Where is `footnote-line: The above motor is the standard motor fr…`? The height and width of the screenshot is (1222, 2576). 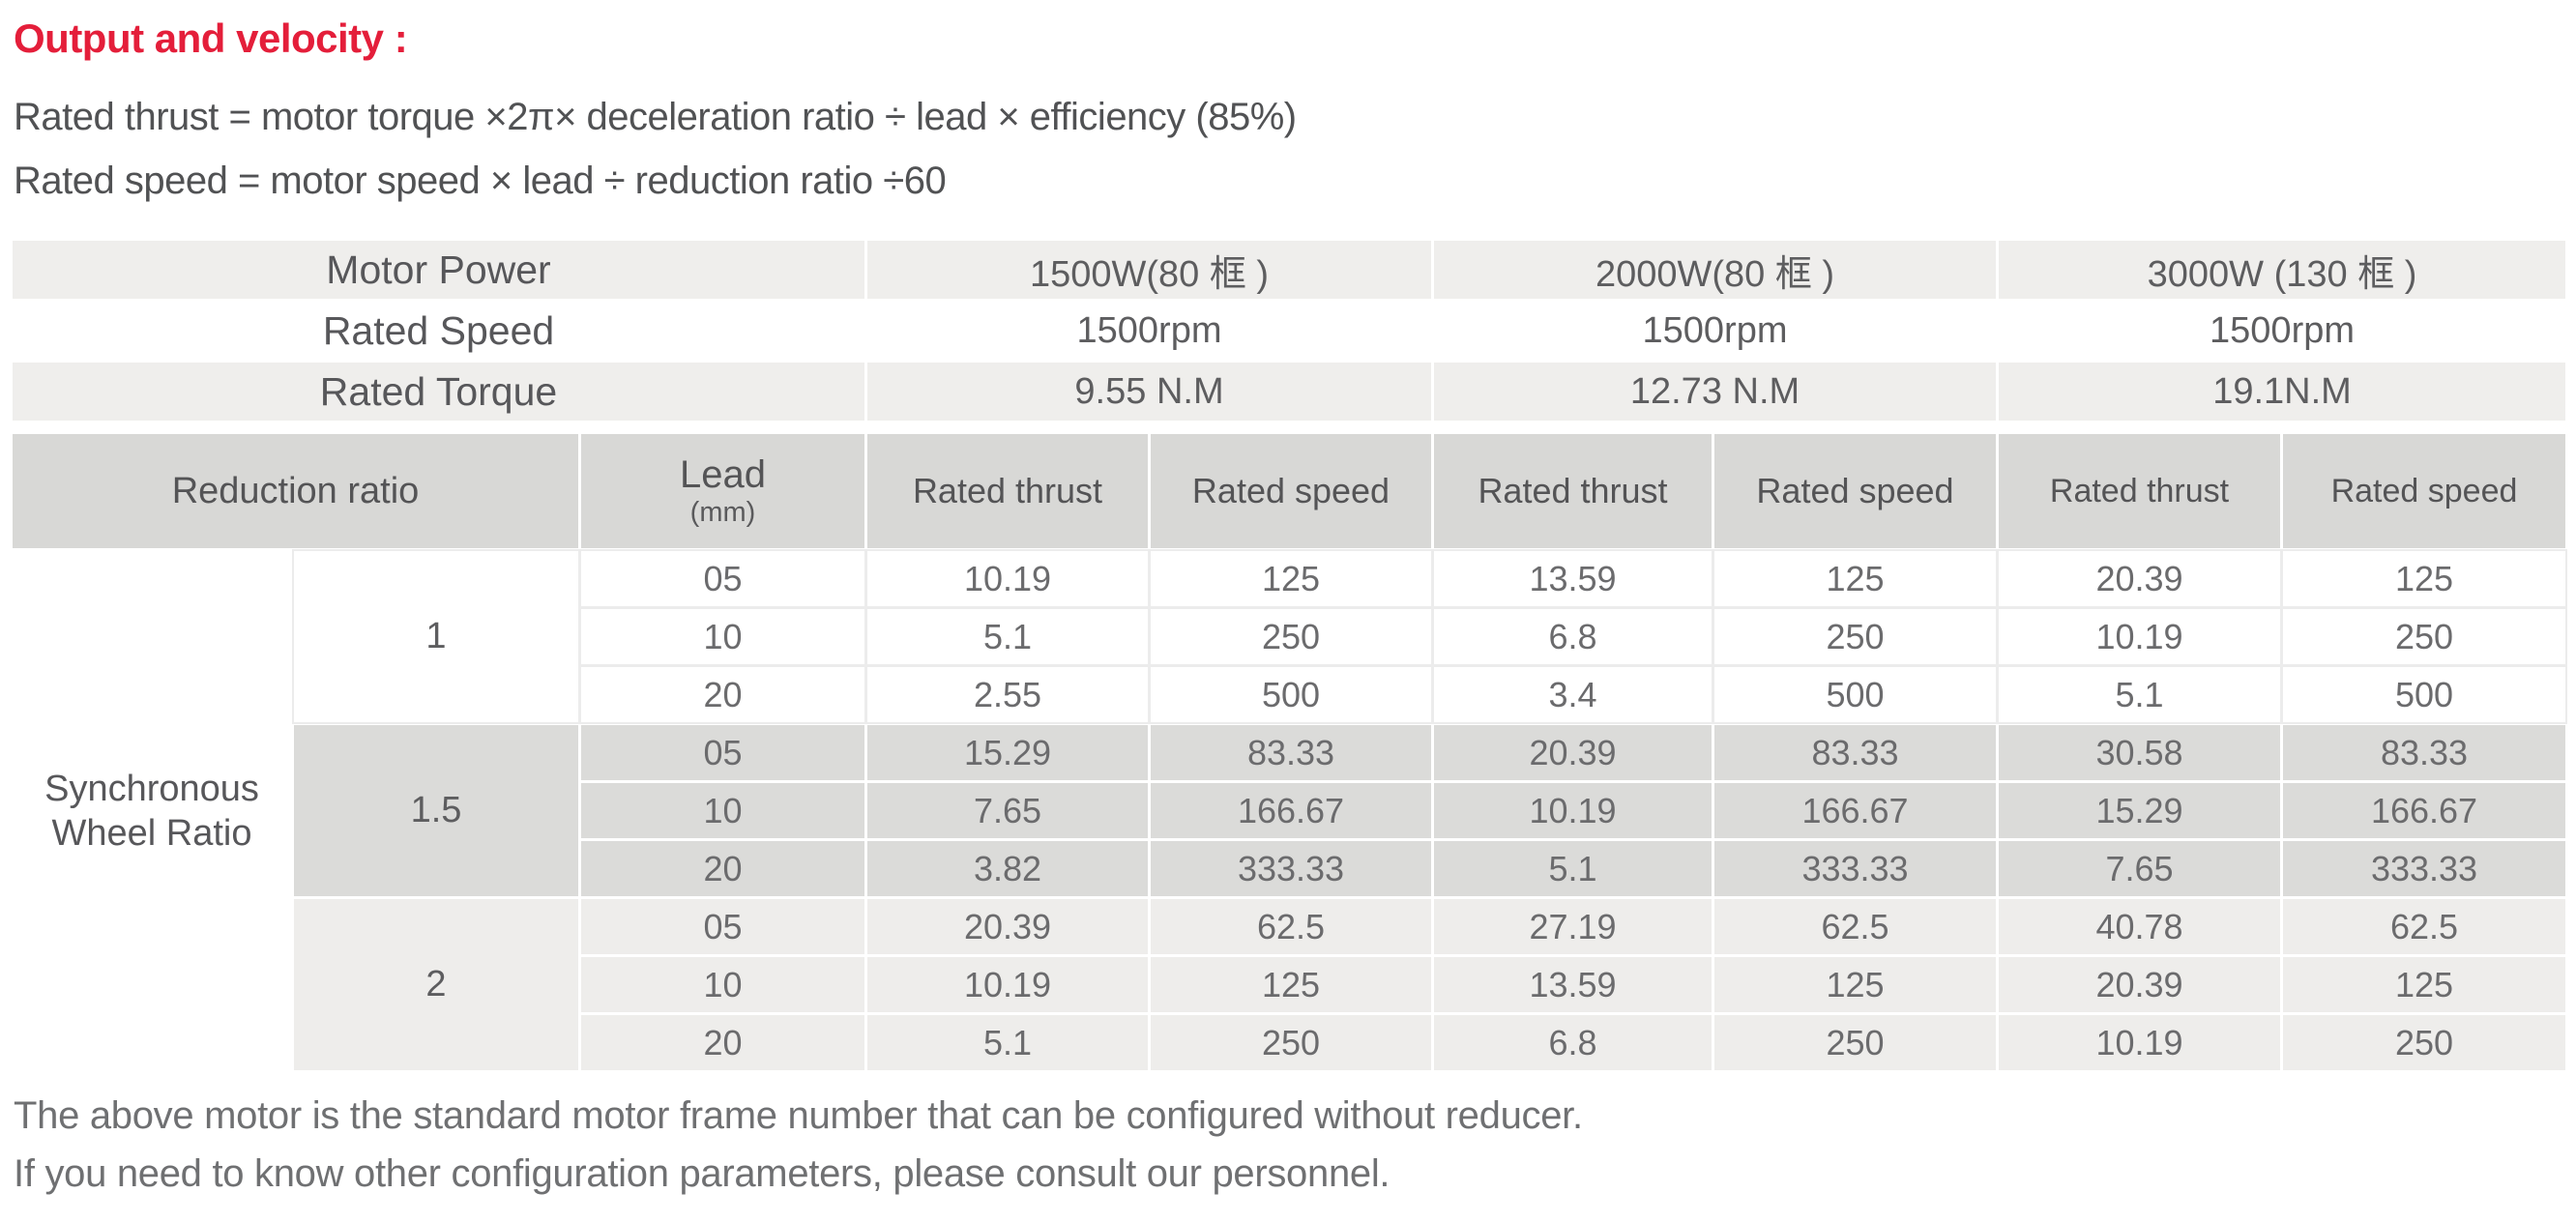 footnote-line: The above motor is the standard motor fr… is located at coordinates (798, 1116).